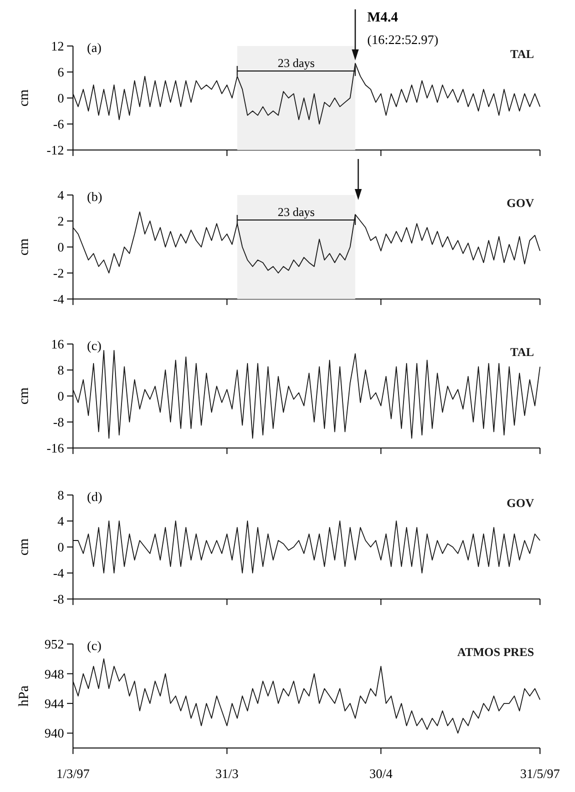 Image resolution: width=575 pixels, height=792 pixels. Describe the element at coordinates (61, 72) in the screenshot. I see `y-tick-label: 6` at that location.